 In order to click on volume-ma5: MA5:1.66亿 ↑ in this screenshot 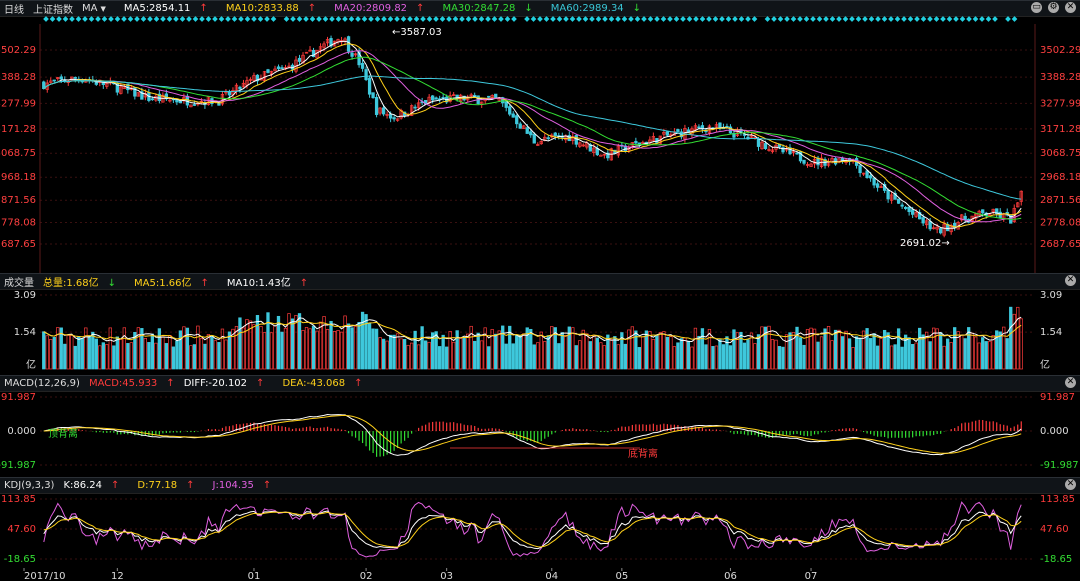, I will do `click(171, 283)`.